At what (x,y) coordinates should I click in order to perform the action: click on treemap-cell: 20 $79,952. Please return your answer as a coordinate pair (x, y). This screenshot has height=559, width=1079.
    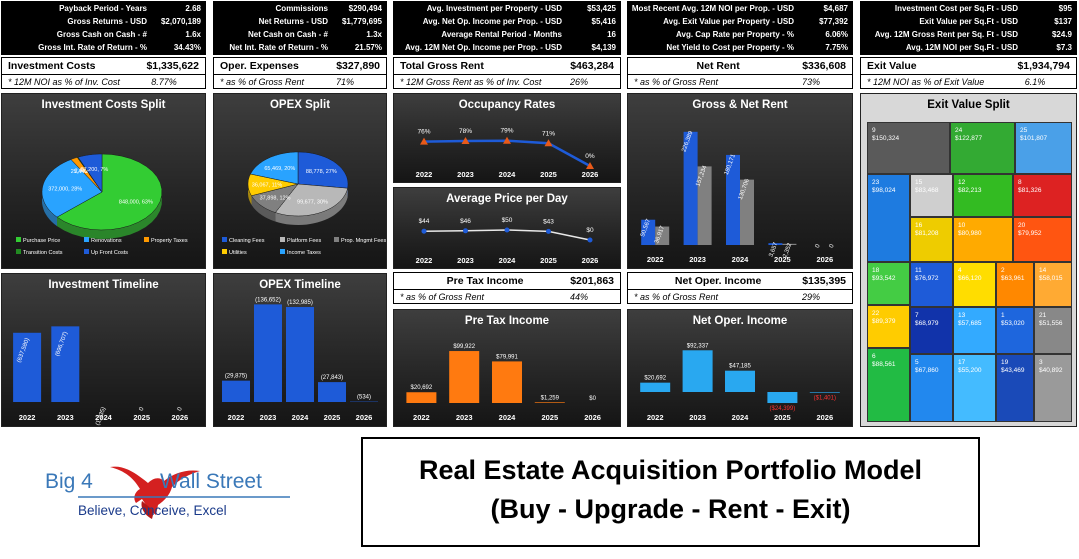
    Looking at the image, I should click on (1042, 239).